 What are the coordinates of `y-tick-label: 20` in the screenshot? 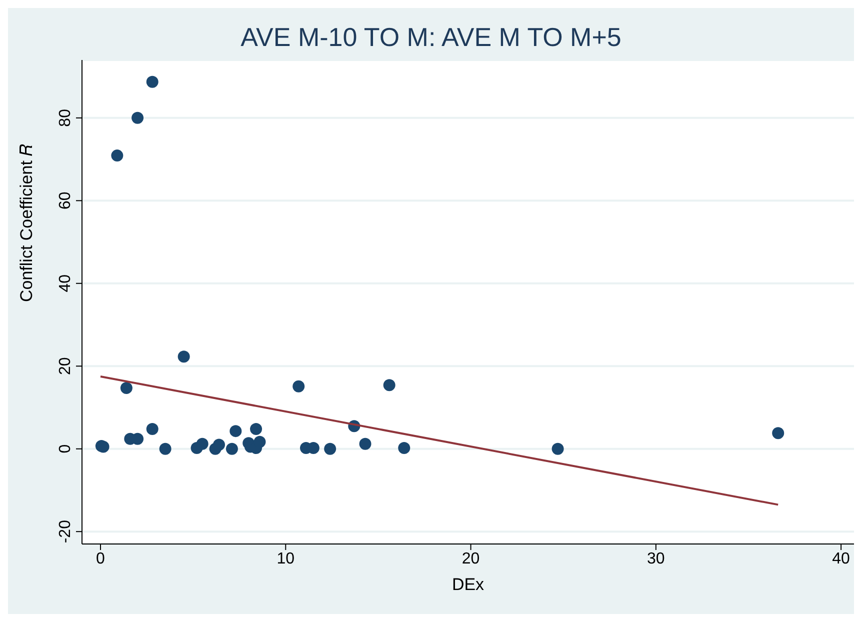 It's located at (65, 366).